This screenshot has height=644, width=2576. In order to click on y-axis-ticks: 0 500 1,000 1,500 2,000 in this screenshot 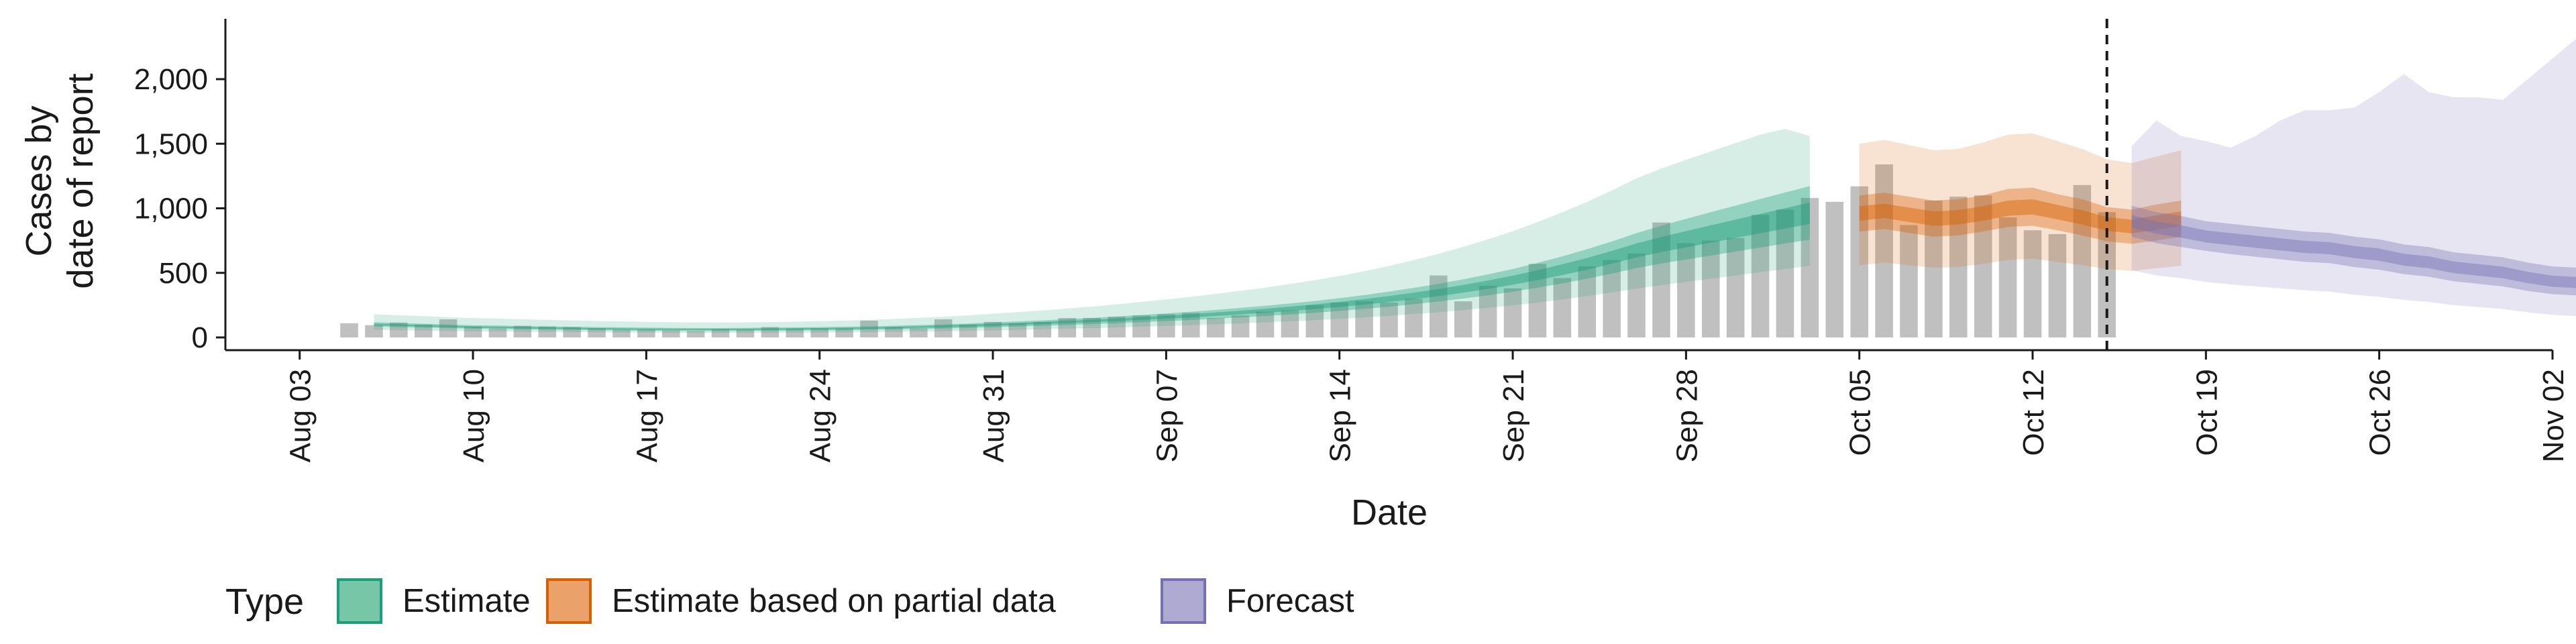, I will do `click(179, 208)`.